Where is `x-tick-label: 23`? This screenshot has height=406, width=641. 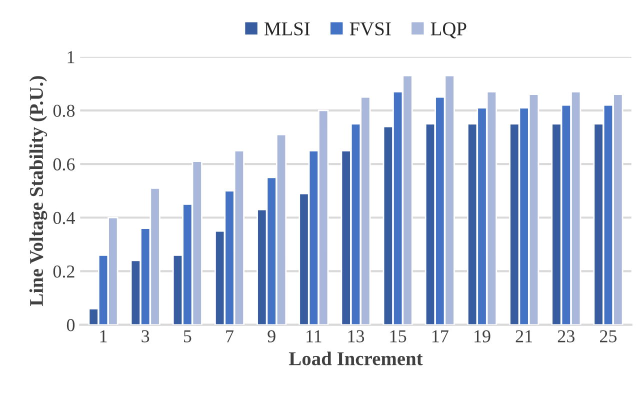
x-tick-label: 23 is located at coordinates (566, 336).